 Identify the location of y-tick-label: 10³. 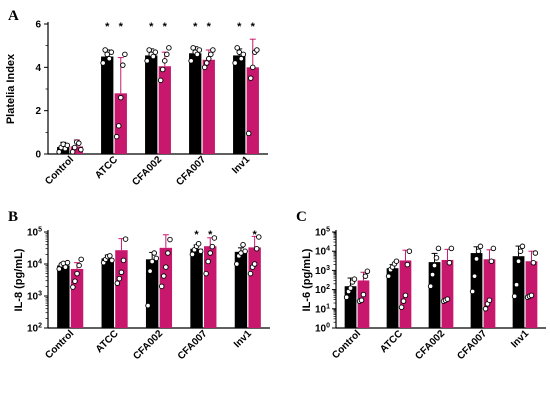
(322, 271).